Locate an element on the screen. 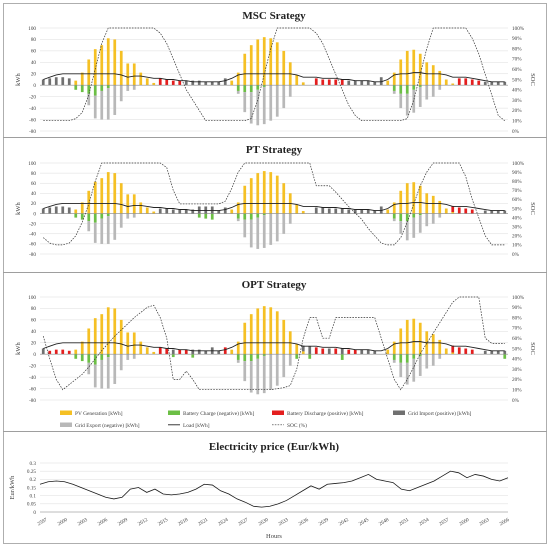 The height and width of the screenshot is (547, 550). y-tick-label: 60 is located at coordinates (34, 184).